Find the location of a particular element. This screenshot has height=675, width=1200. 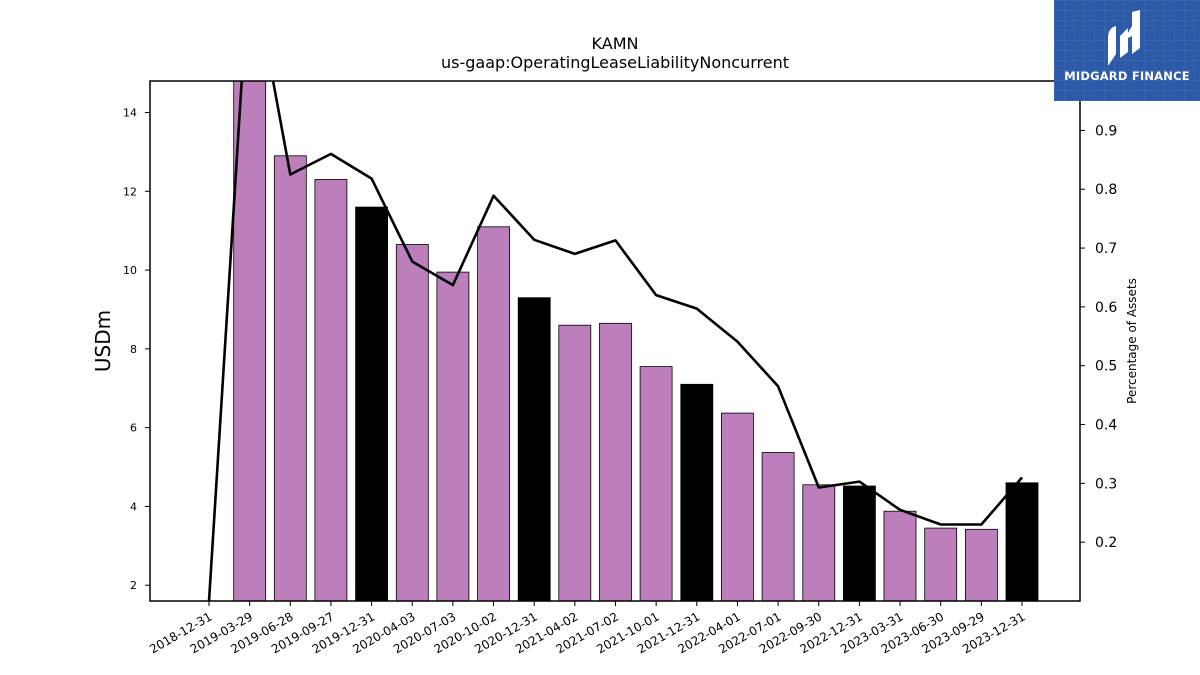

y-tick-label: 2 is located at coordinates (133, 585).